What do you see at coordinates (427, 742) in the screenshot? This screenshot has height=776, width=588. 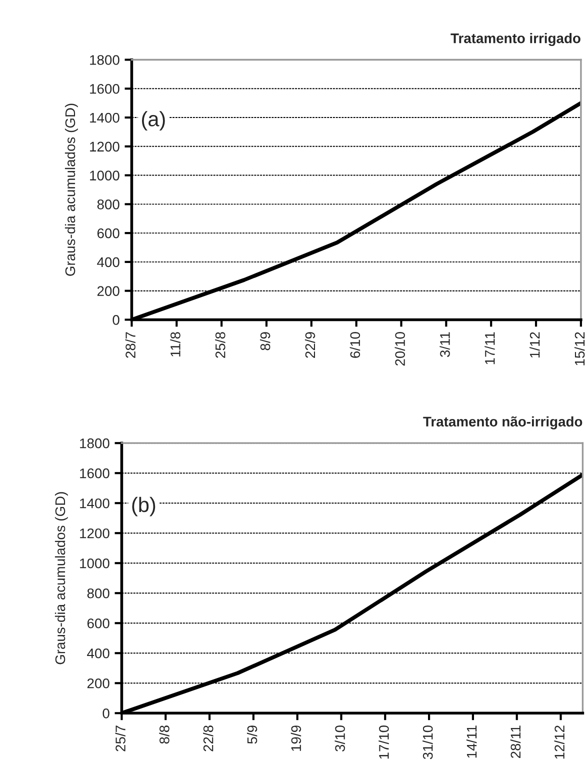 I see `x-tick-label: 31/10` at bounding box center [427, 742].